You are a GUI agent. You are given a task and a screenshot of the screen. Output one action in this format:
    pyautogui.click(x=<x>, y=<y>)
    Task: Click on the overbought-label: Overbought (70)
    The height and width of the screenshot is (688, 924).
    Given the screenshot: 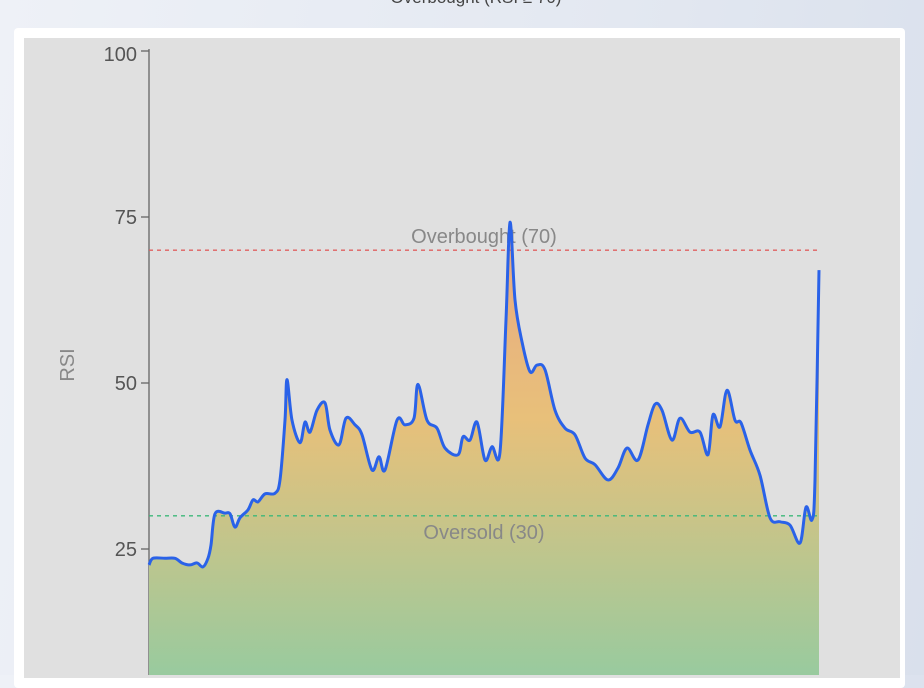 What is the action you would take?
    pyautogui.click(x=484, y=237)
    